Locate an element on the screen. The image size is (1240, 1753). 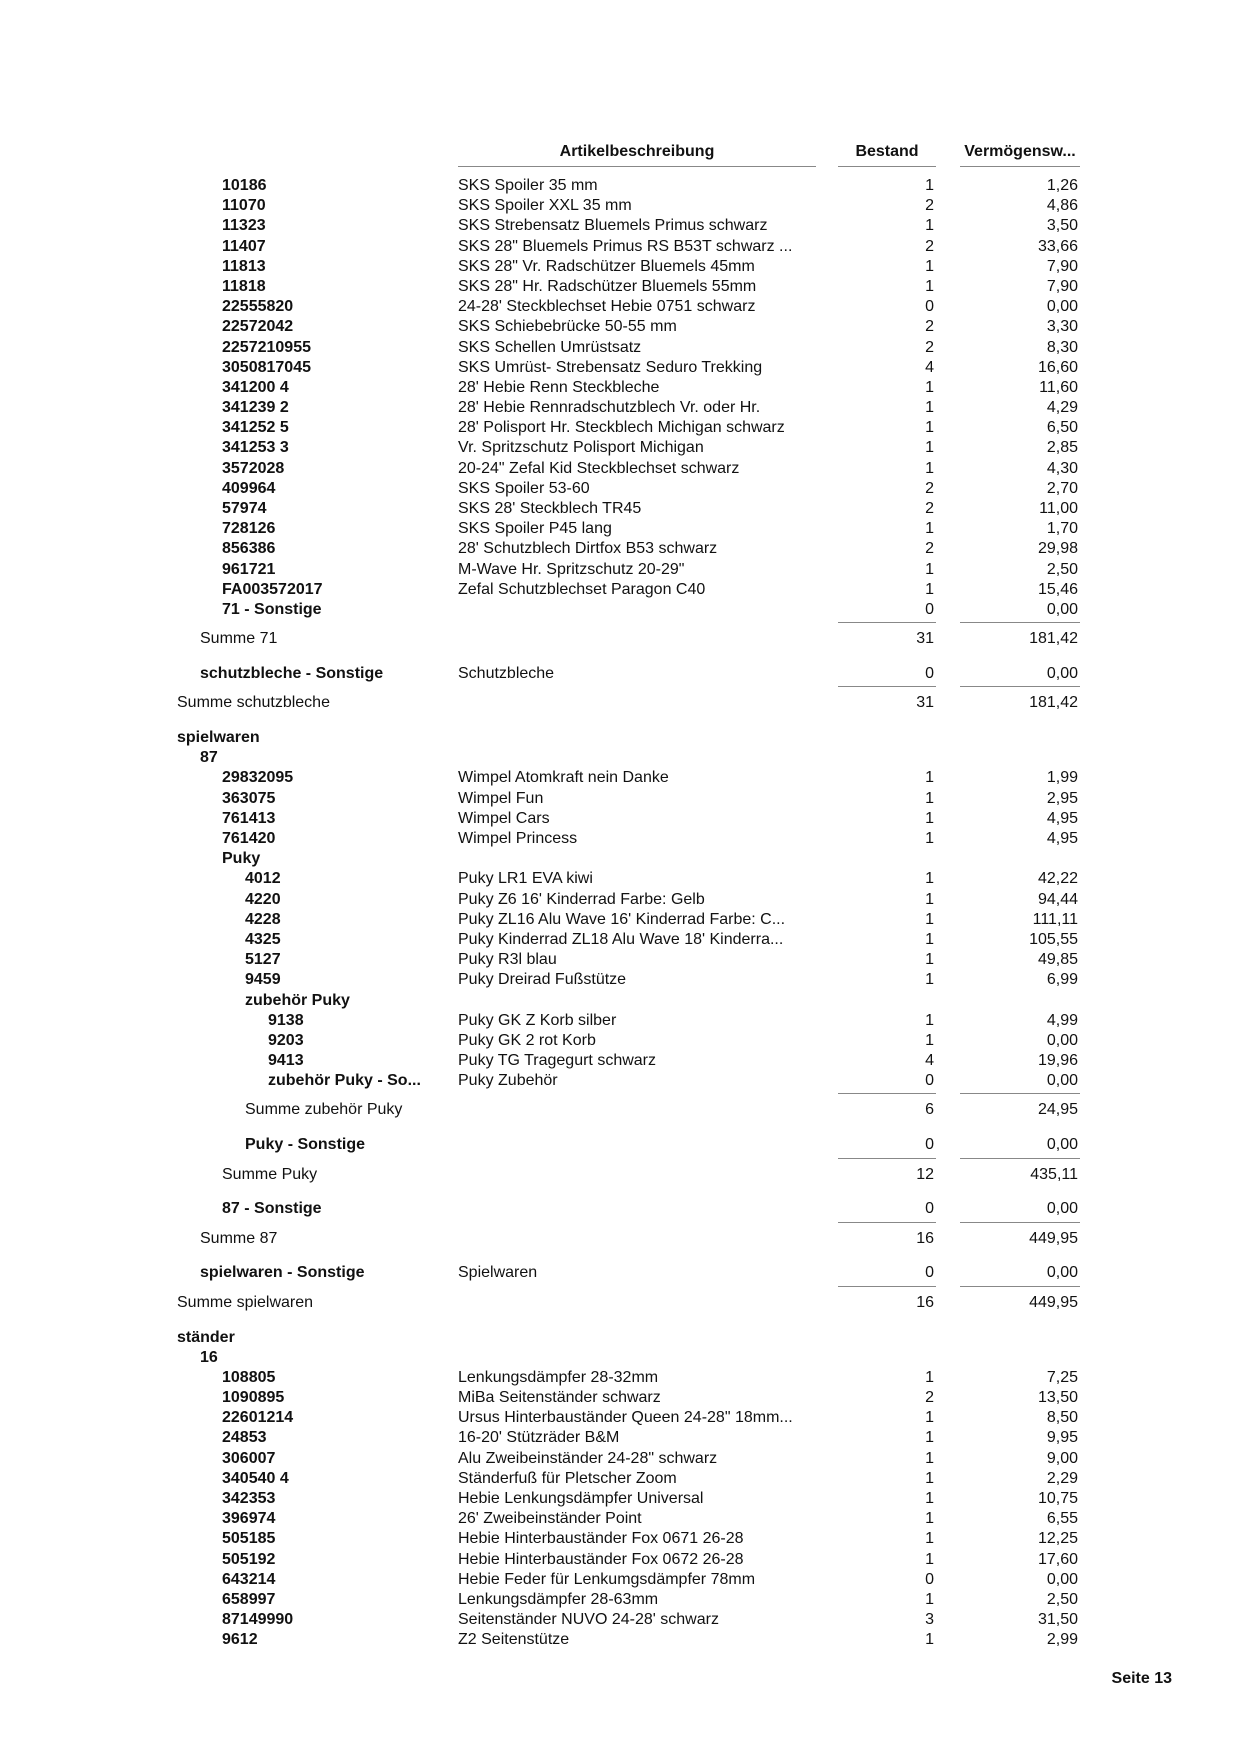
asset-value: 16,60 is located at coordinates (1057, 367).